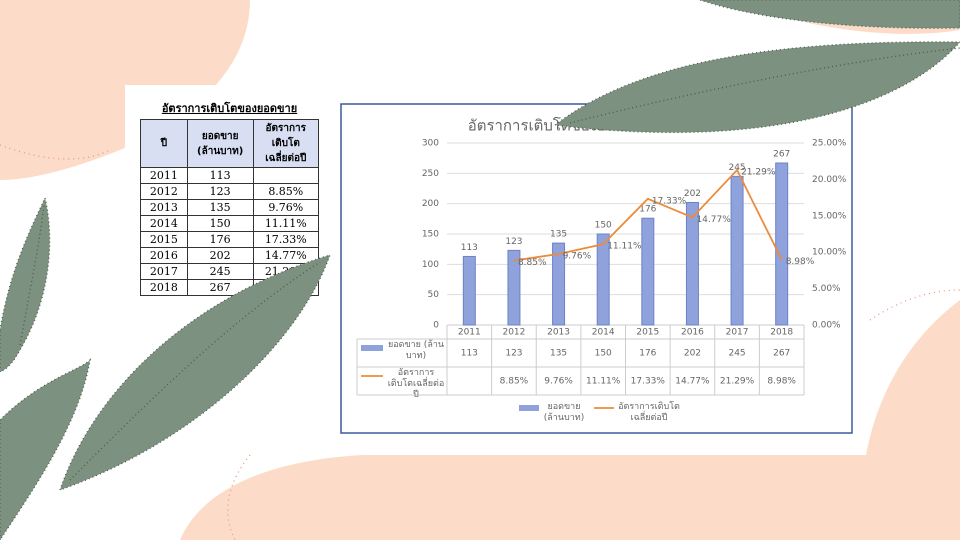  Describe the element at coordinates (826, 326) in the screenshot. I see `y2-tick-label: 0.00%` at that location.